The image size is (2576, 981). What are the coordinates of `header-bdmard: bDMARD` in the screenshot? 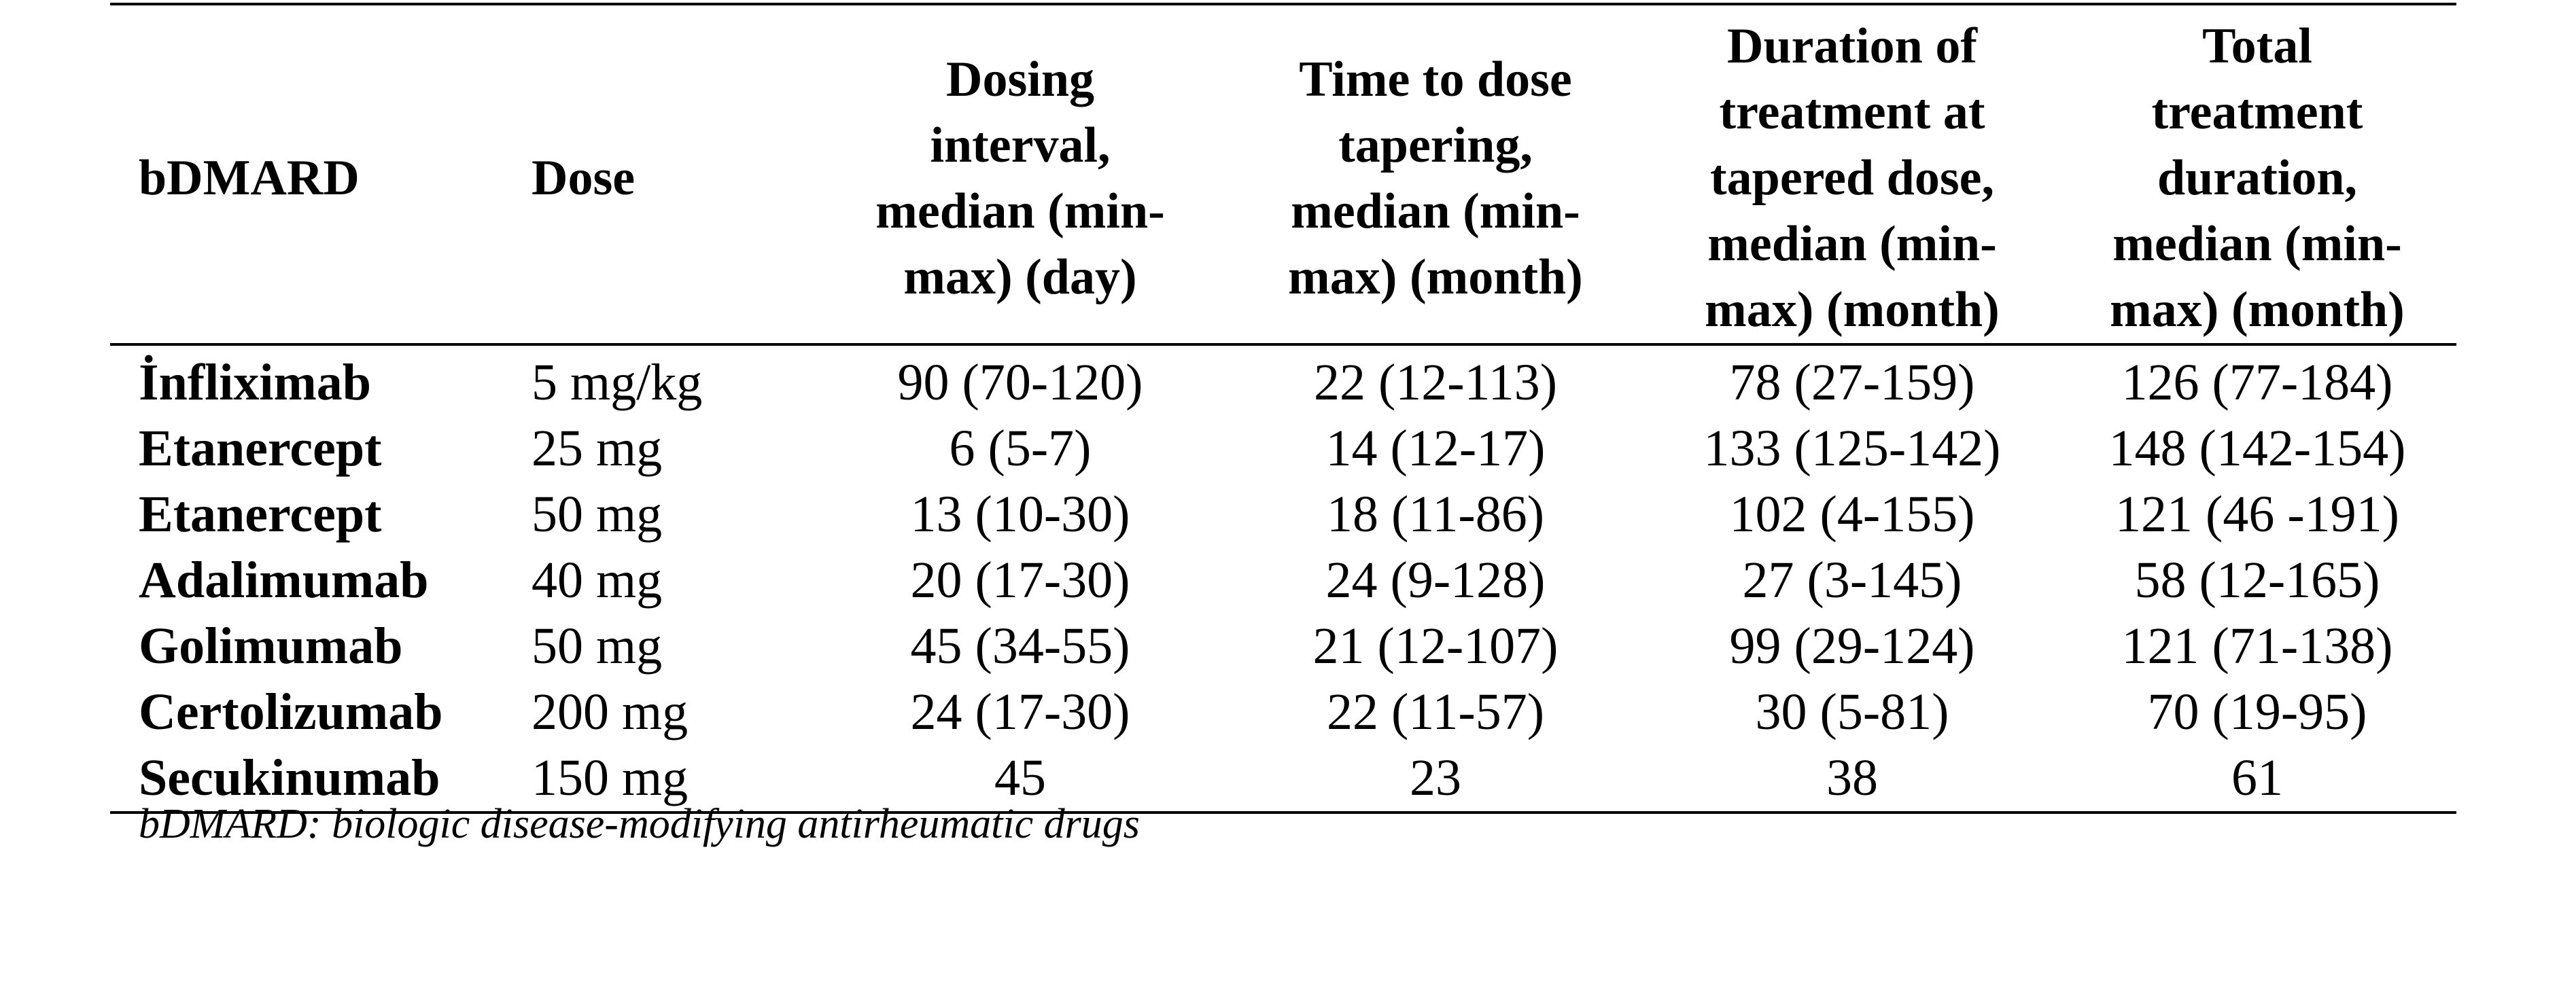 It's located at (249, 178).